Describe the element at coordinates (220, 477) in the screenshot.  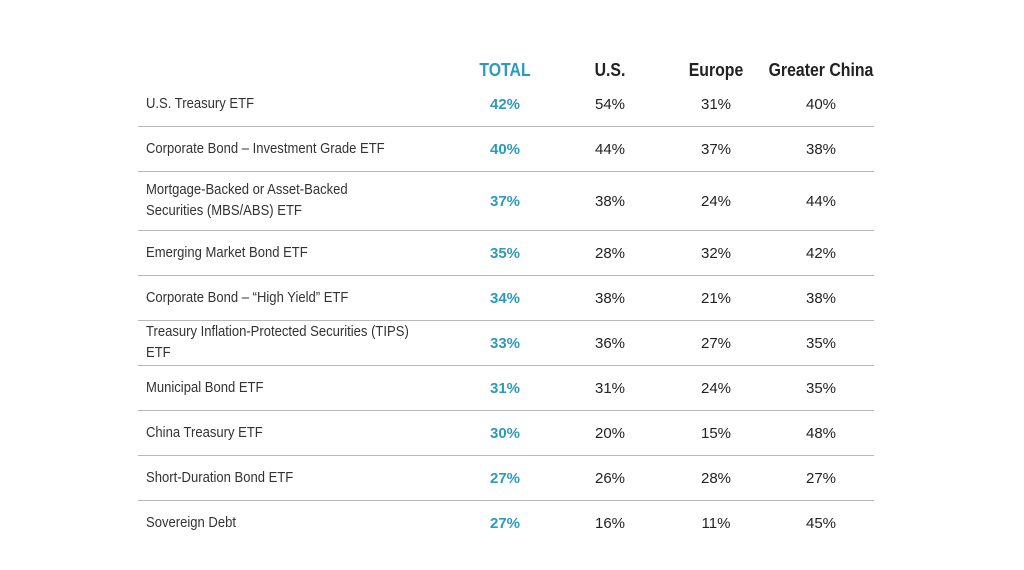
I see `row-label: Short-Duration Bond ETF` at that location.